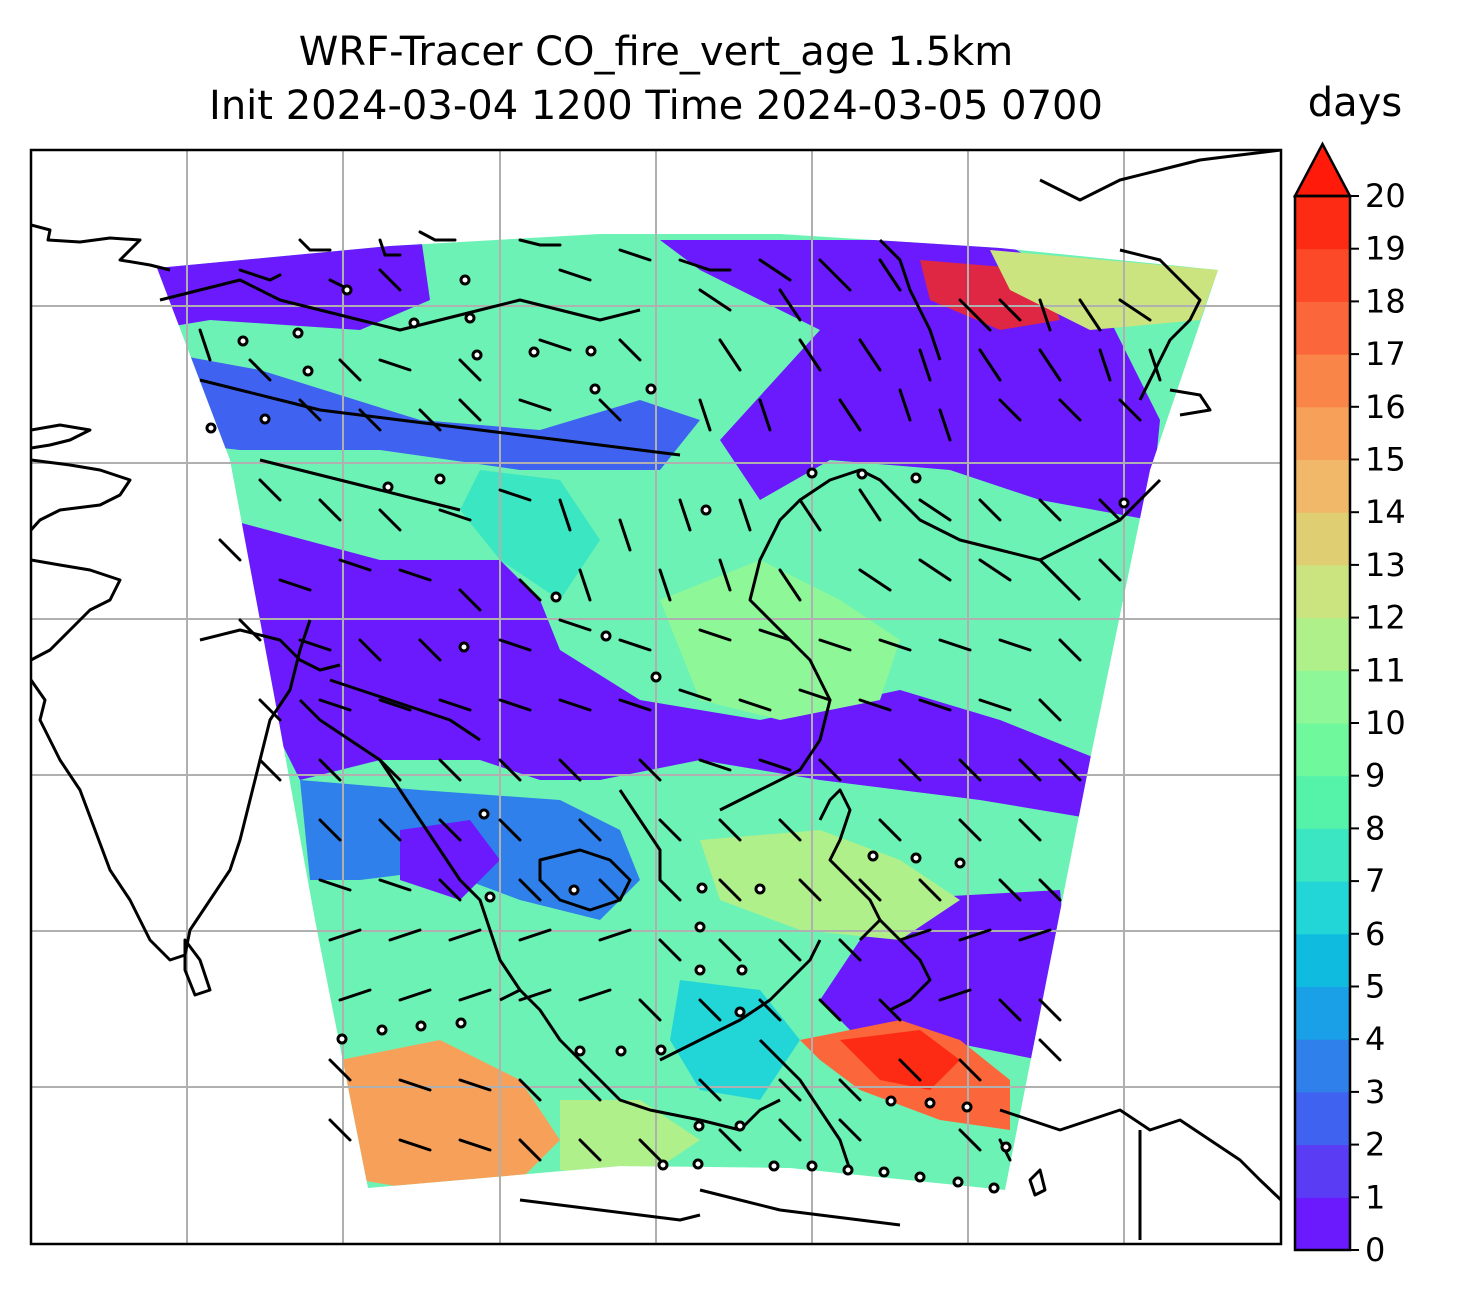  I want to click on colorbar-tick-label: 11, so click(1385, 670).